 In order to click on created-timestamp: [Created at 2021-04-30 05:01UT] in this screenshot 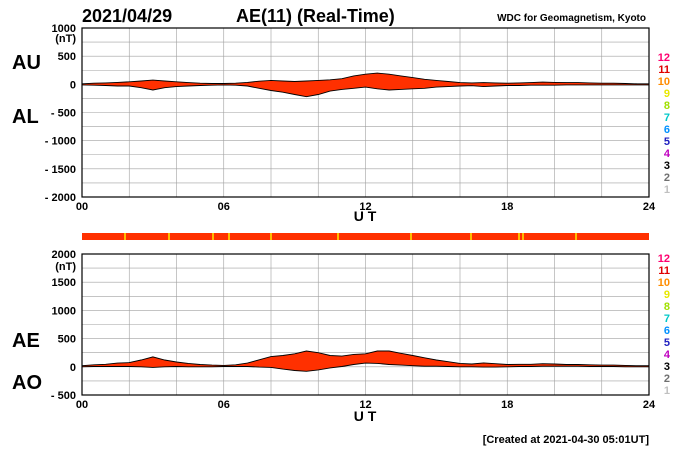, I will do `click(566, 440)`.